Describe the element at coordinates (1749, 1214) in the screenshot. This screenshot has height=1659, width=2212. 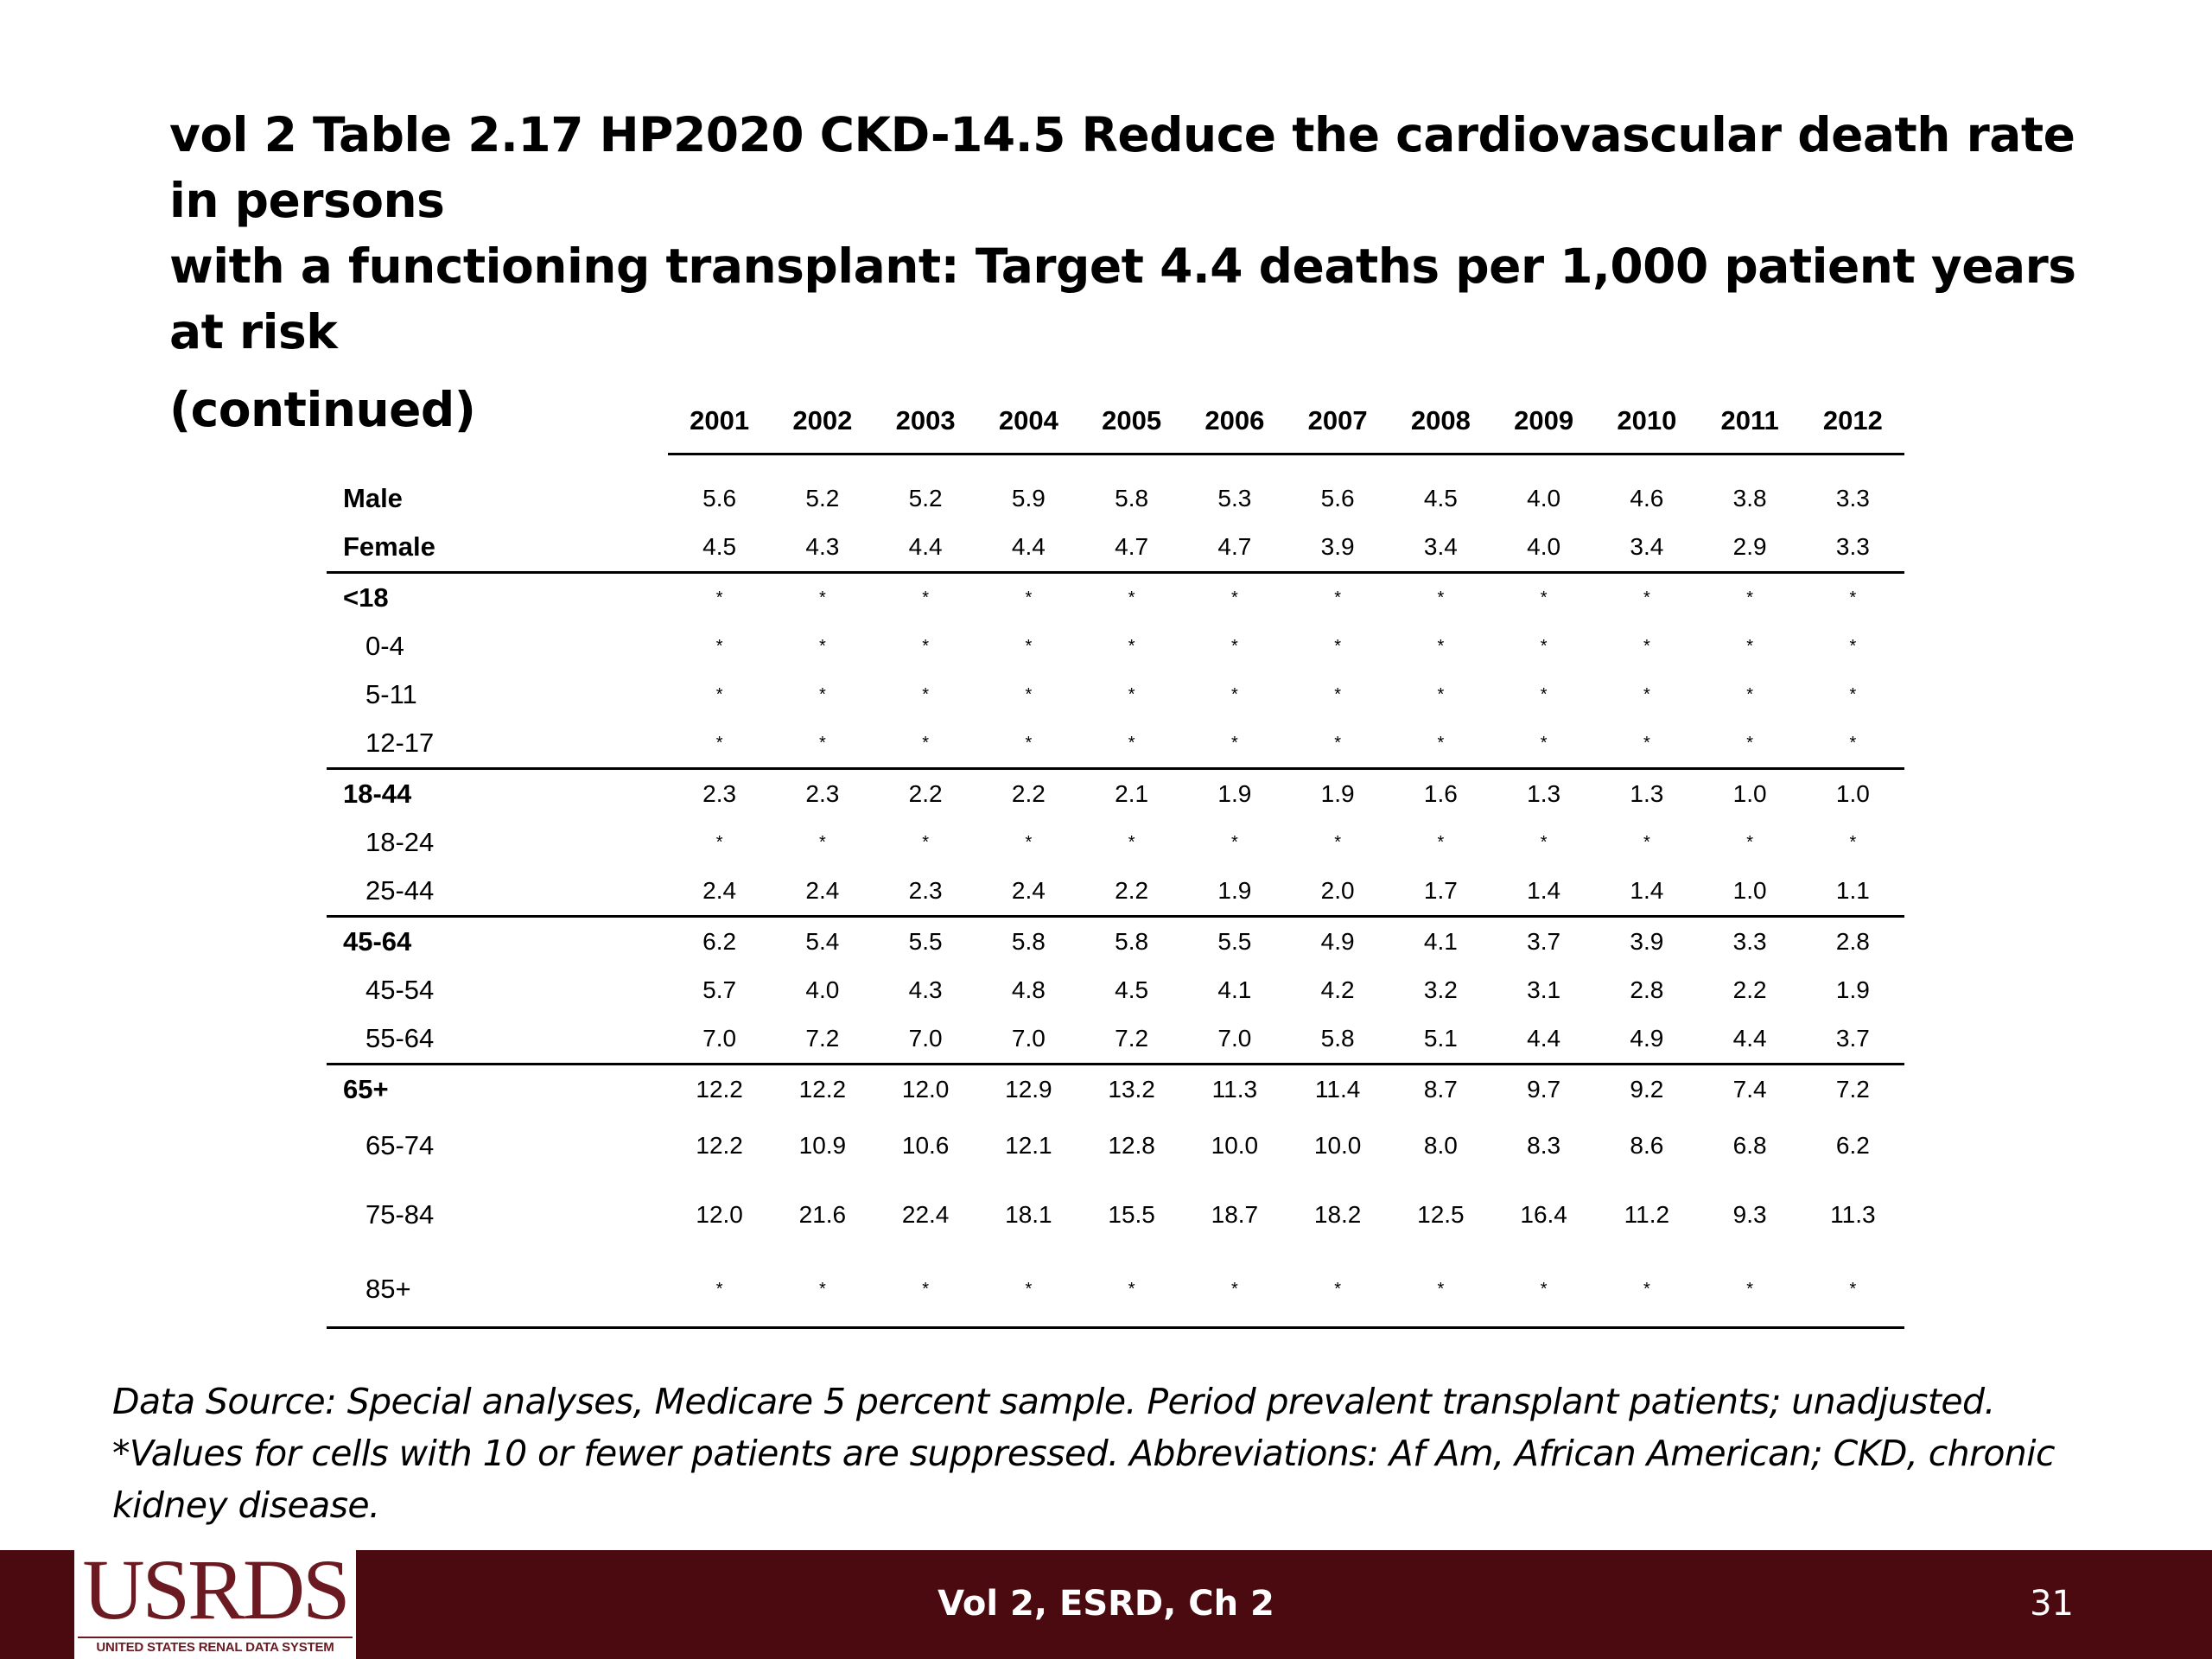
I see `table-cell: 9.3` at that location.